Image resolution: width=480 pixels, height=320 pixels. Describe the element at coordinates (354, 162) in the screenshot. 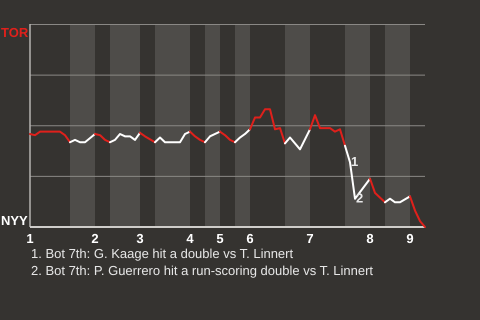

I see `annotation: 1` at that location.